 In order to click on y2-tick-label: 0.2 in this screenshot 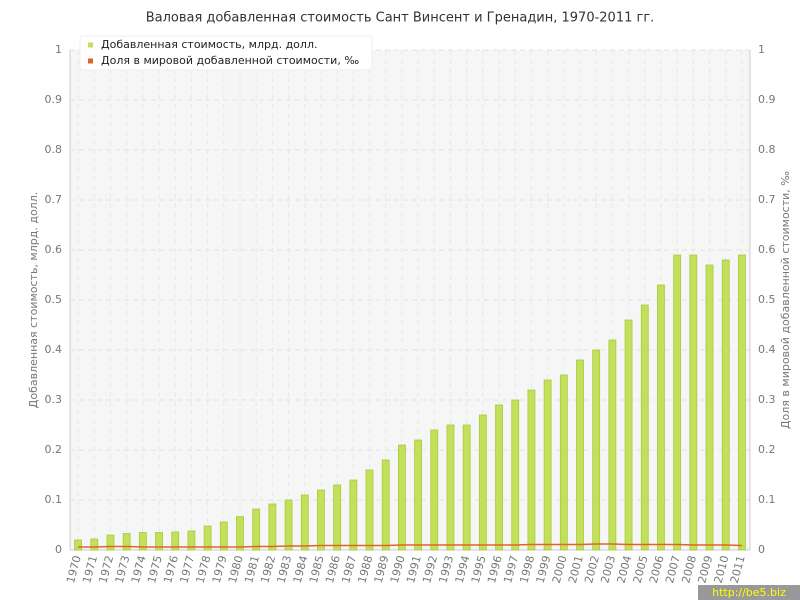, I will do `click(767, 449)`.